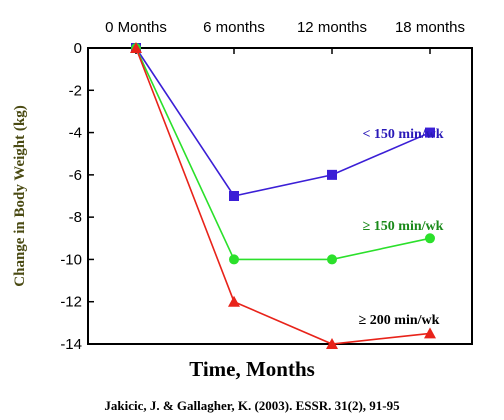 The width and height of the screenshot is (504, 420). I want to click on y-tick-label: -6, so click(75, 175).